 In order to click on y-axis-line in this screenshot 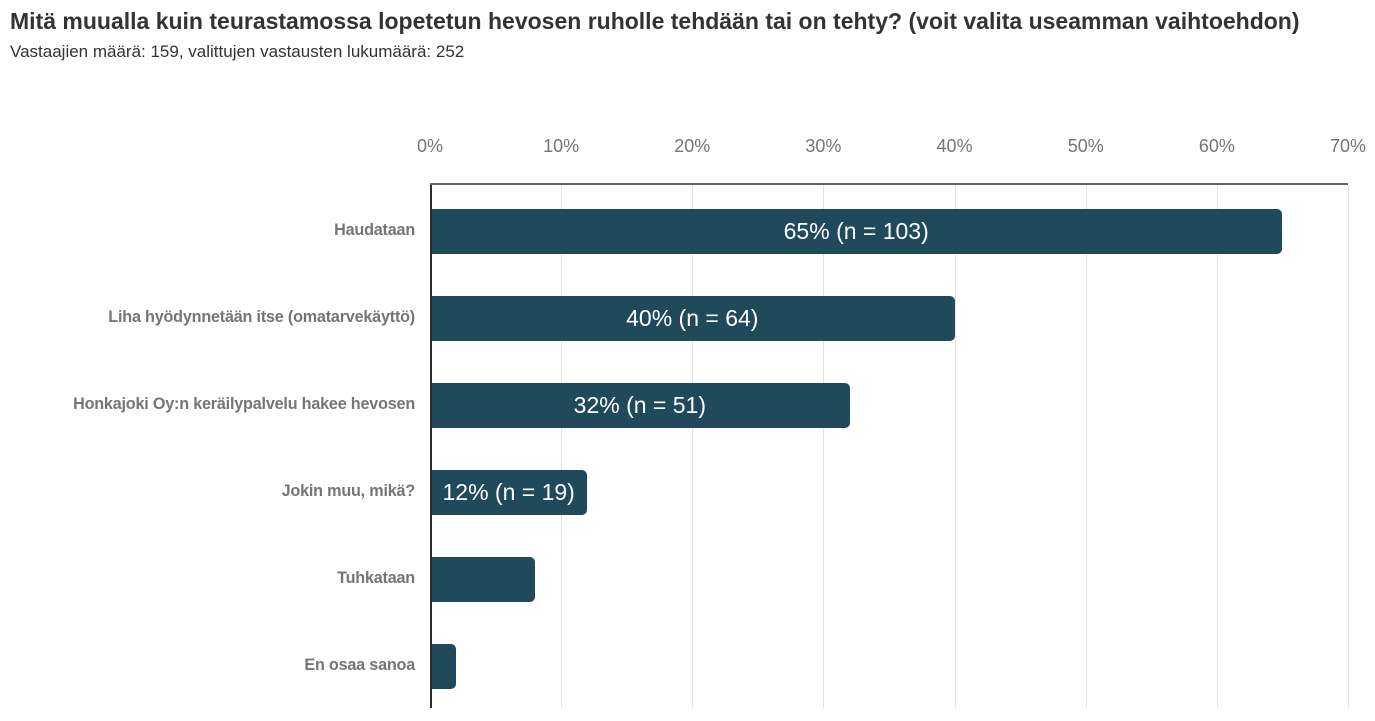, I will do `click(431, 446)`.